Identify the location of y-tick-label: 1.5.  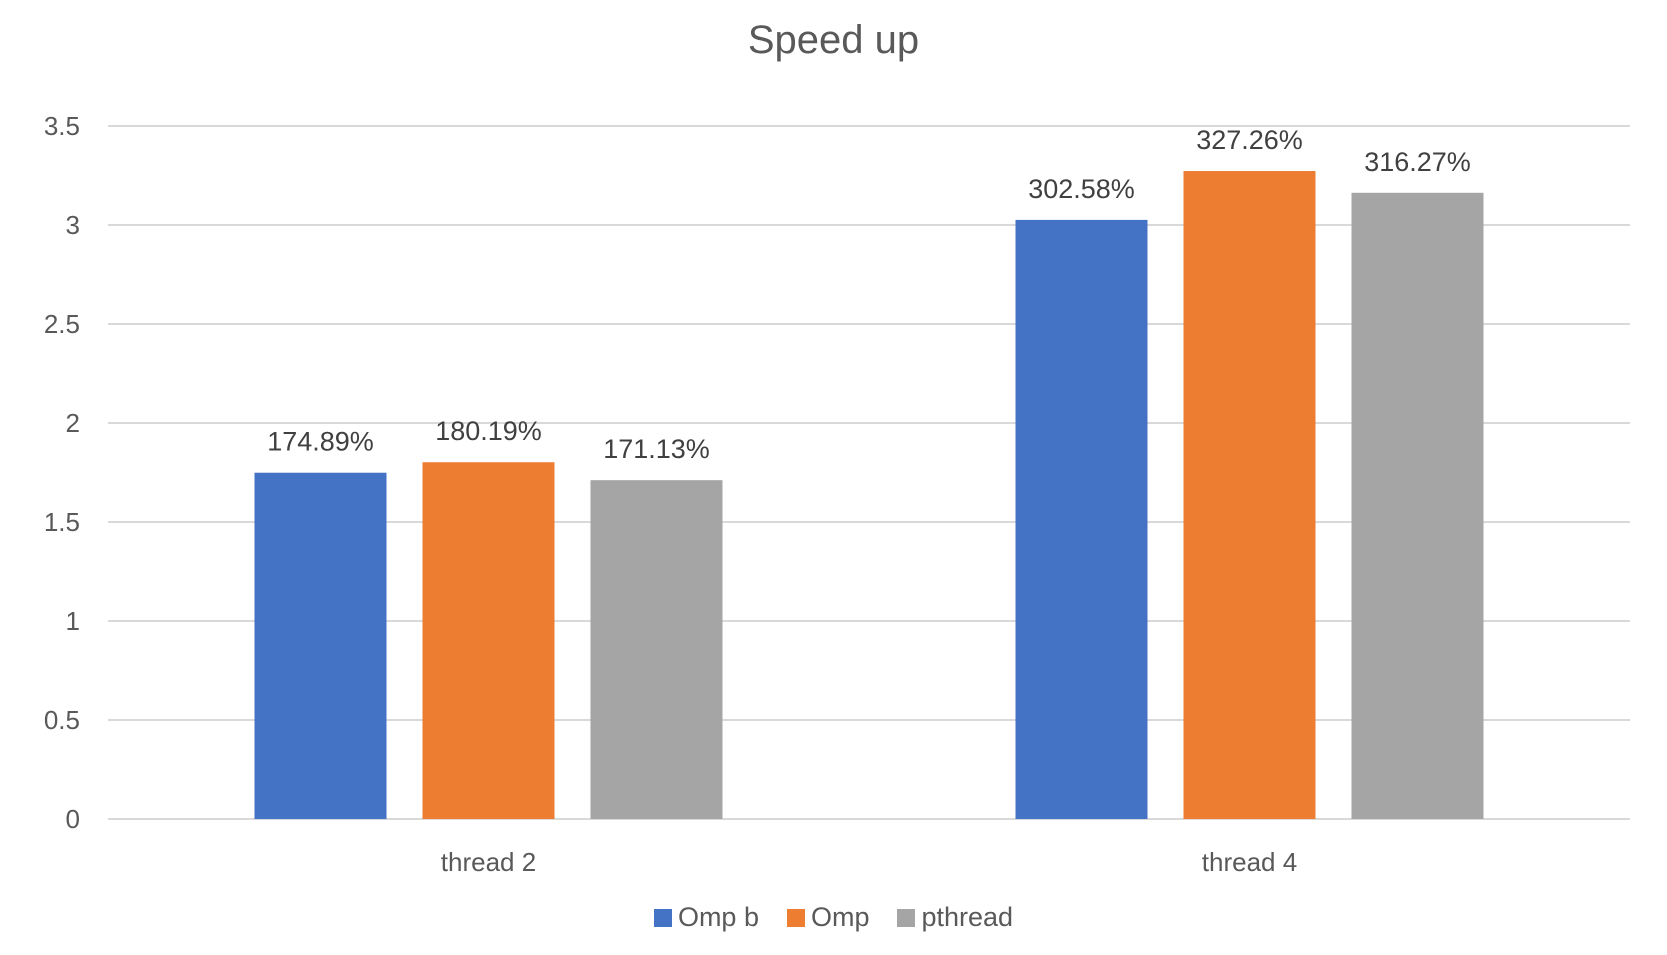
(62, 522).